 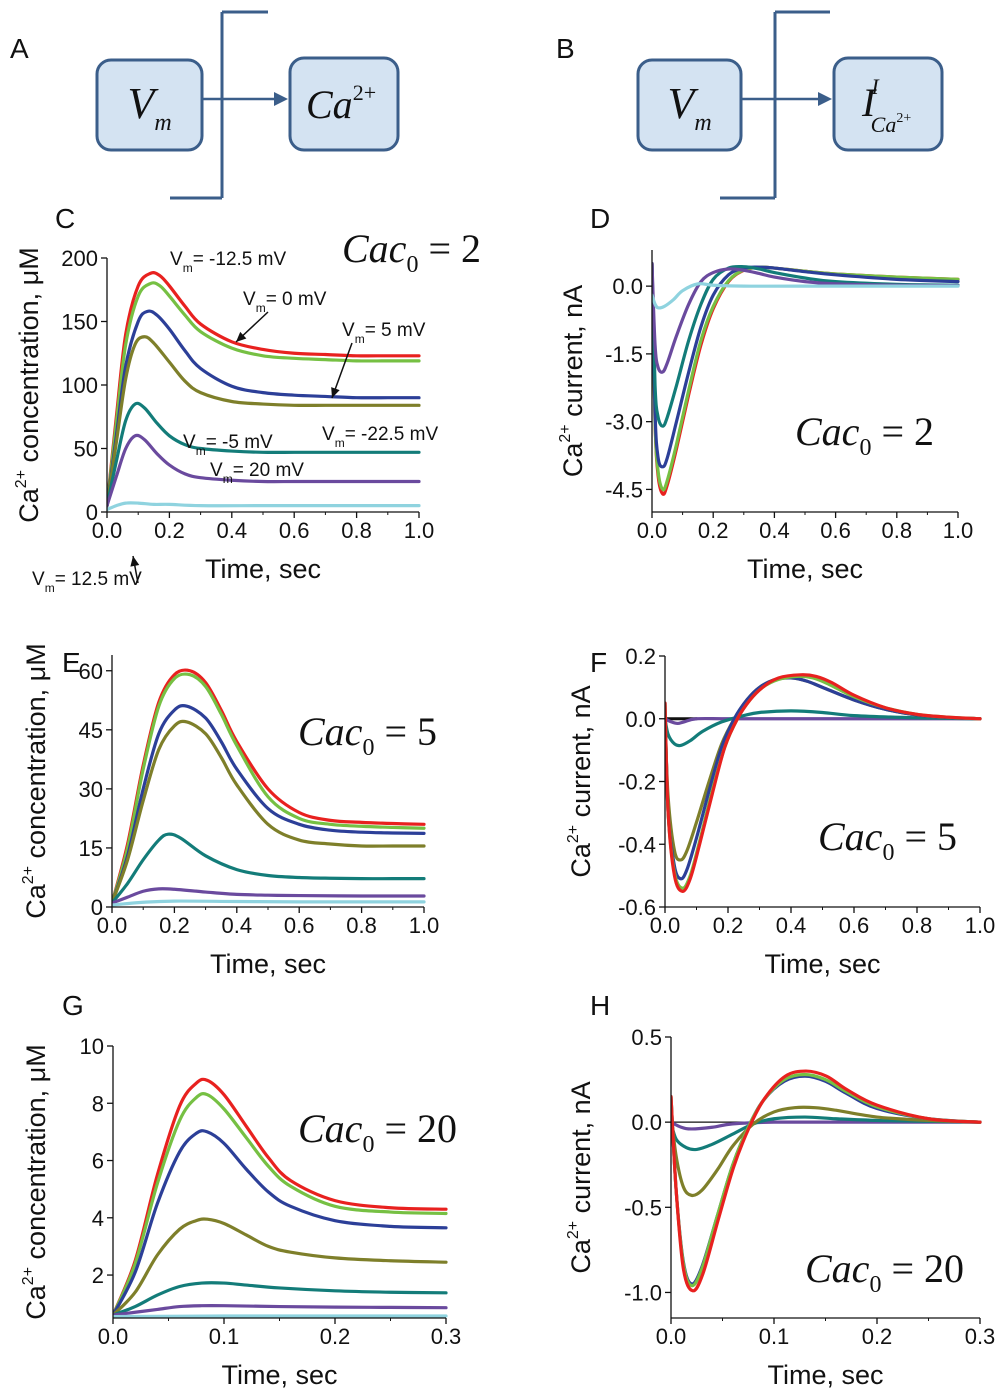 I want to click on series-line-teal, so click(x=280, y=1299).